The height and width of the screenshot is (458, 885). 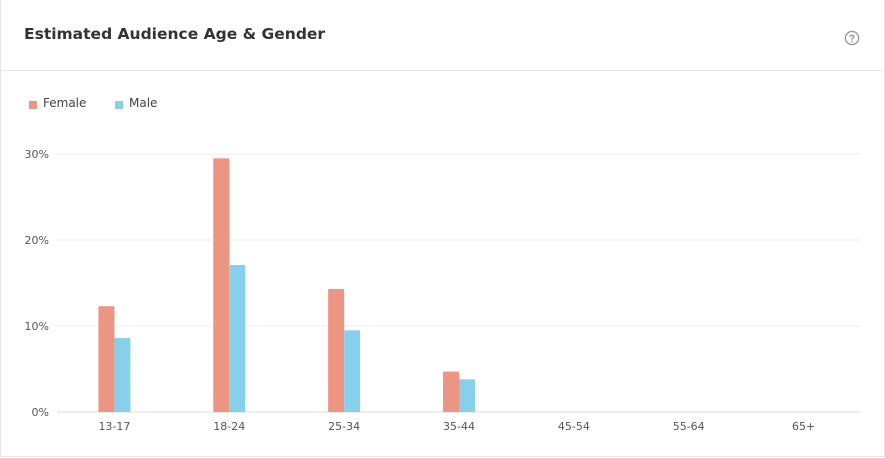 What do you see at coordinates (37, 154) in the screenshot?
I see `y-tick-label: 30%` at bounding box center [37, 154].